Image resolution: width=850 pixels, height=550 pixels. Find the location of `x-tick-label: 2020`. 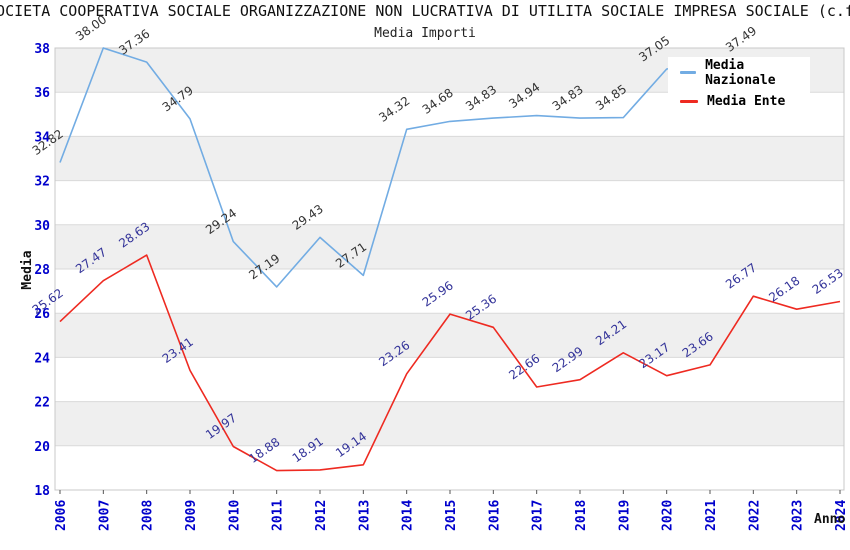

x-tick-label: 2020 is located at coordinates (668, 515).